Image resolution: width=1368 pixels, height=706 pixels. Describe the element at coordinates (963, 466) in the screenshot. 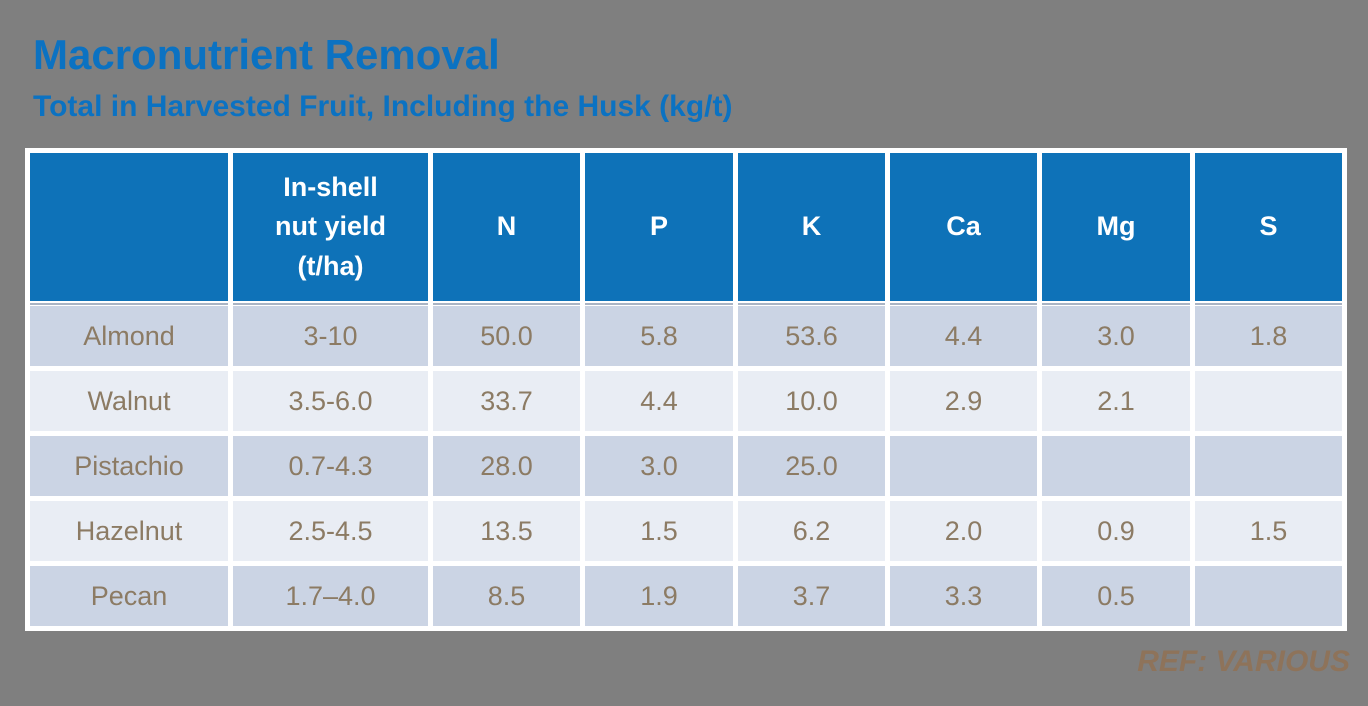

I see `cell-ca` at that location.